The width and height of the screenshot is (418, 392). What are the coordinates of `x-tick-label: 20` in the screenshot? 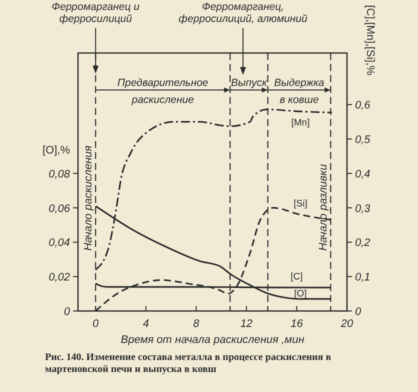 It's located at (347, 324).